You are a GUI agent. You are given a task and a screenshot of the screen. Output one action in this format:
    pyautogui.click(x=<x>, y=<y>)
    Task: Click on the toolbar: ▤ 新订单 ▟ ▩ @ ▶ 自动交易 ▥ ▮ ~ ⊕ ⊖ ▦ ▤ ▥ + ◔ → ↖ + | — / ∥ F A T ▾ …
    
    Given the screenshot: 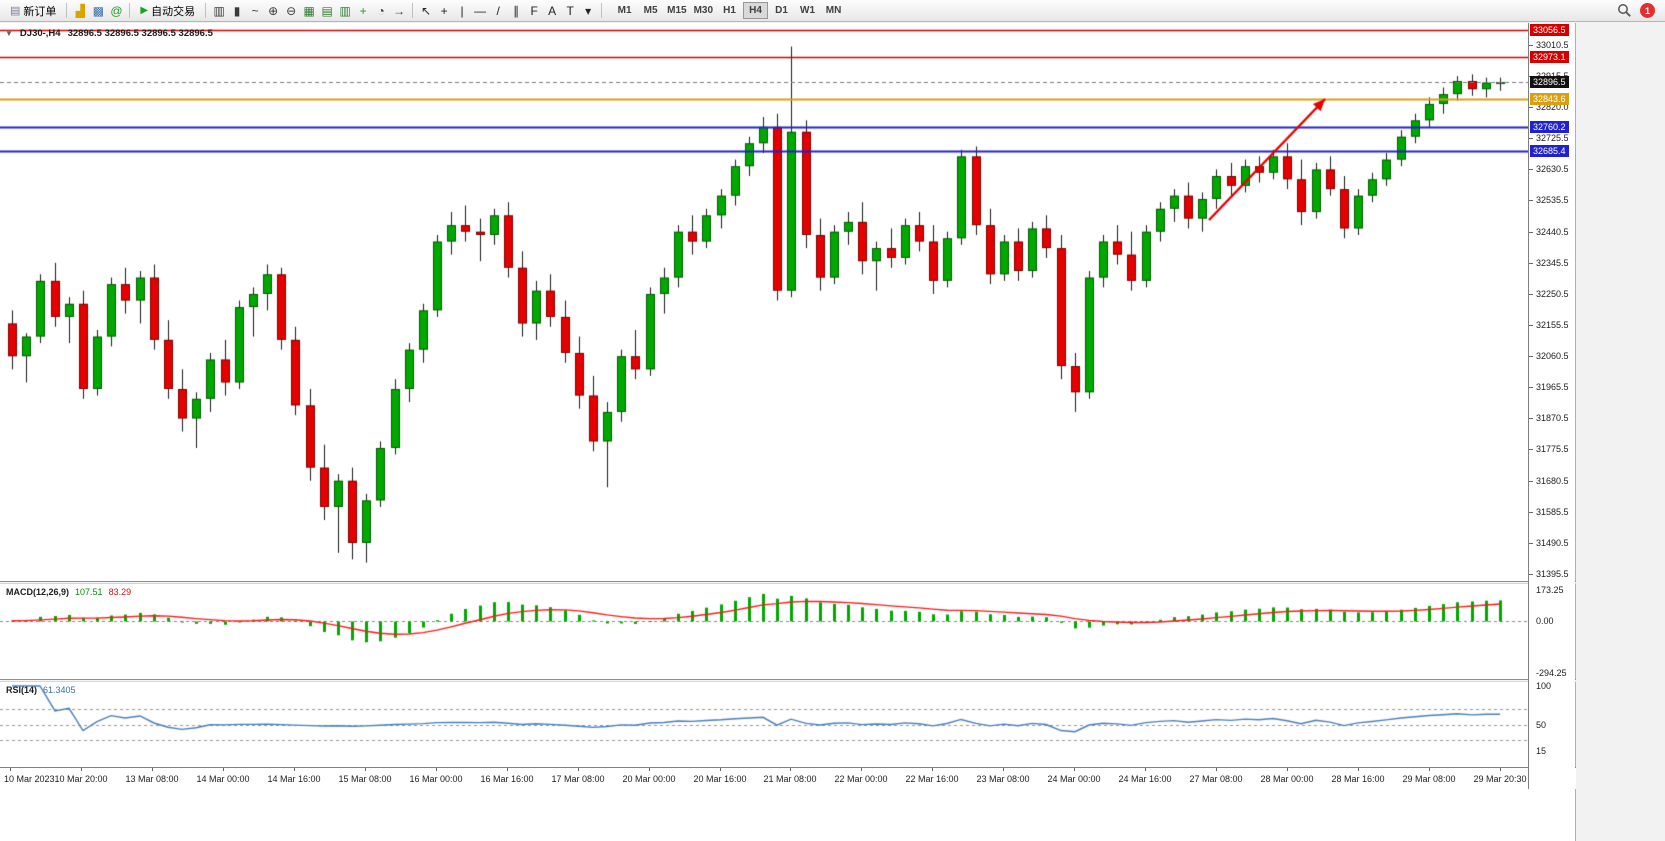 What is the action you would take?
    pyautogui.click(x=832, y=11)
    